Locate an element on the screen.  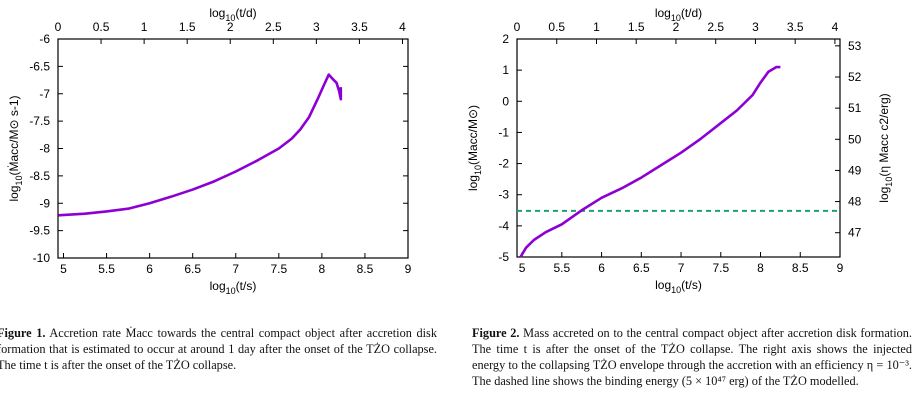
y-tick-label: -4 is located at coordinates (503, 226).